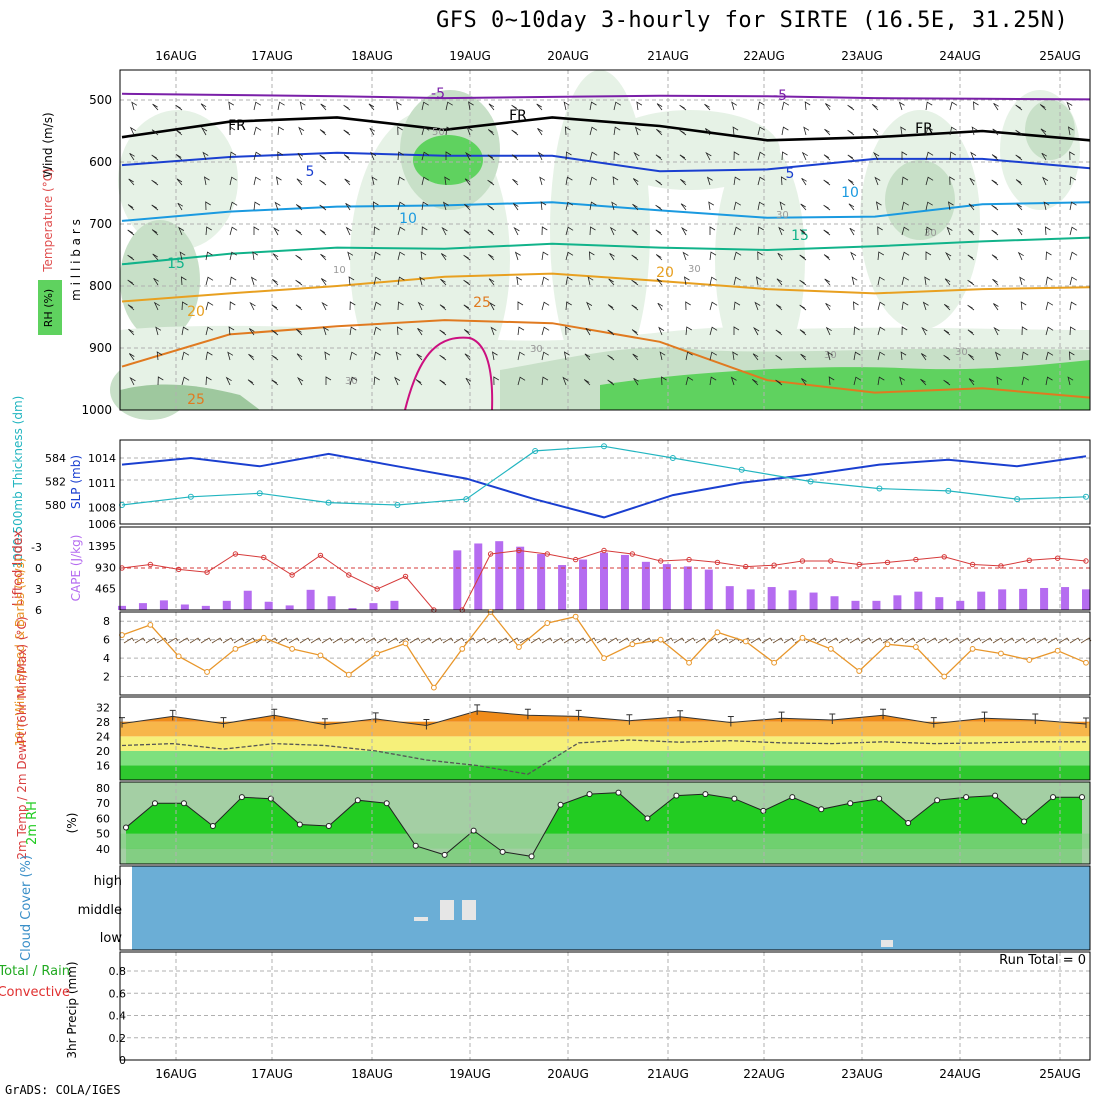 The height and width of the screenshot is (1100, 1100). What do you see at coordinates (764, 56) in the screenshot?
I see `x-tick-top: 22AUG` at bounding box center [764, 56].